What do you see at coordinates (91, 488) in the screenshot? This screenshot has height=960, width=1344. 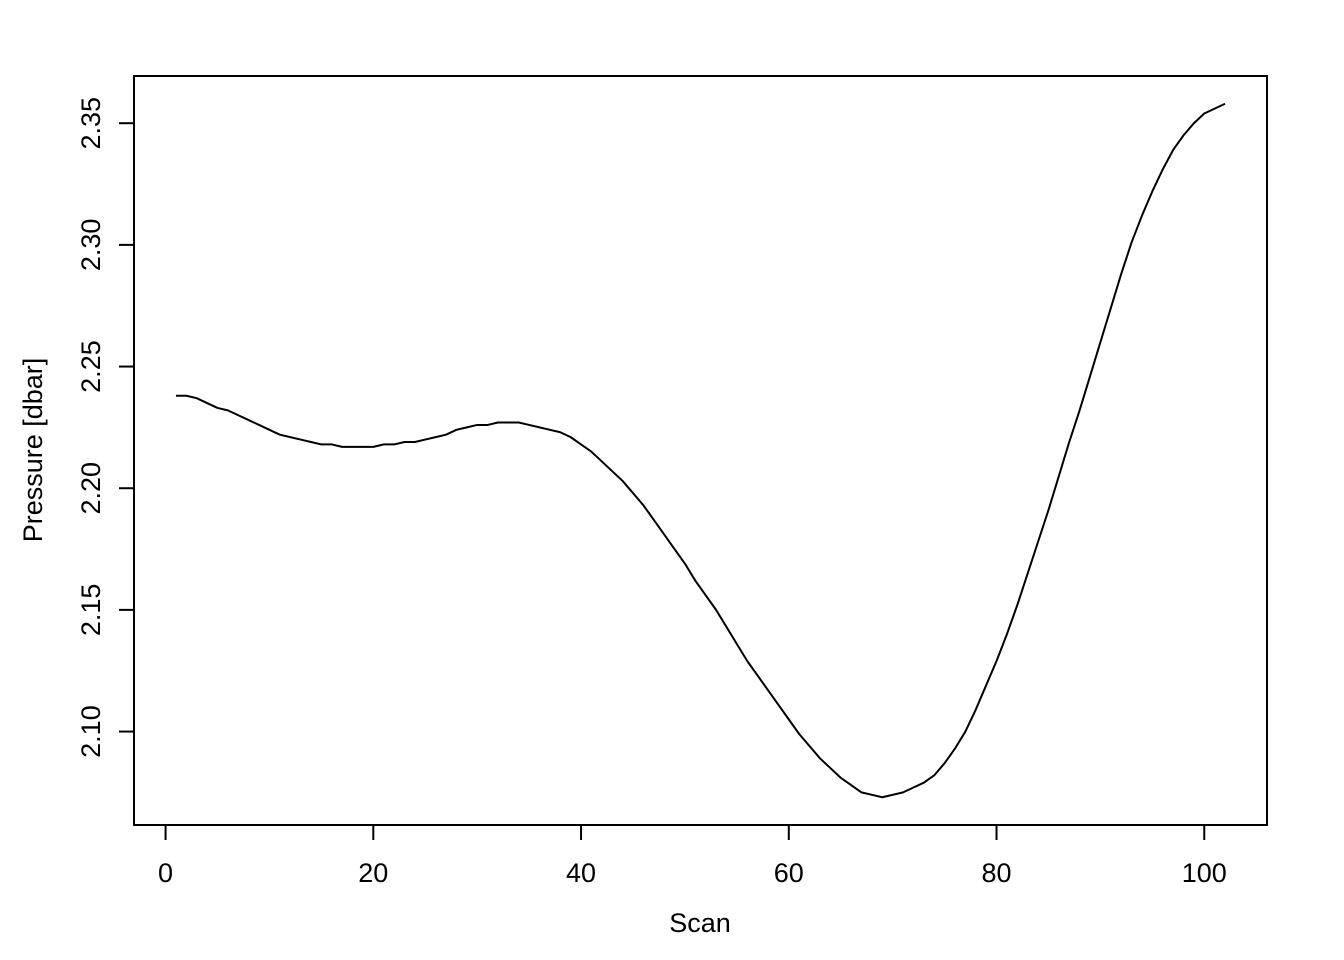 I see `y-tick-label: 2.20` at bounding box center [91, 488].